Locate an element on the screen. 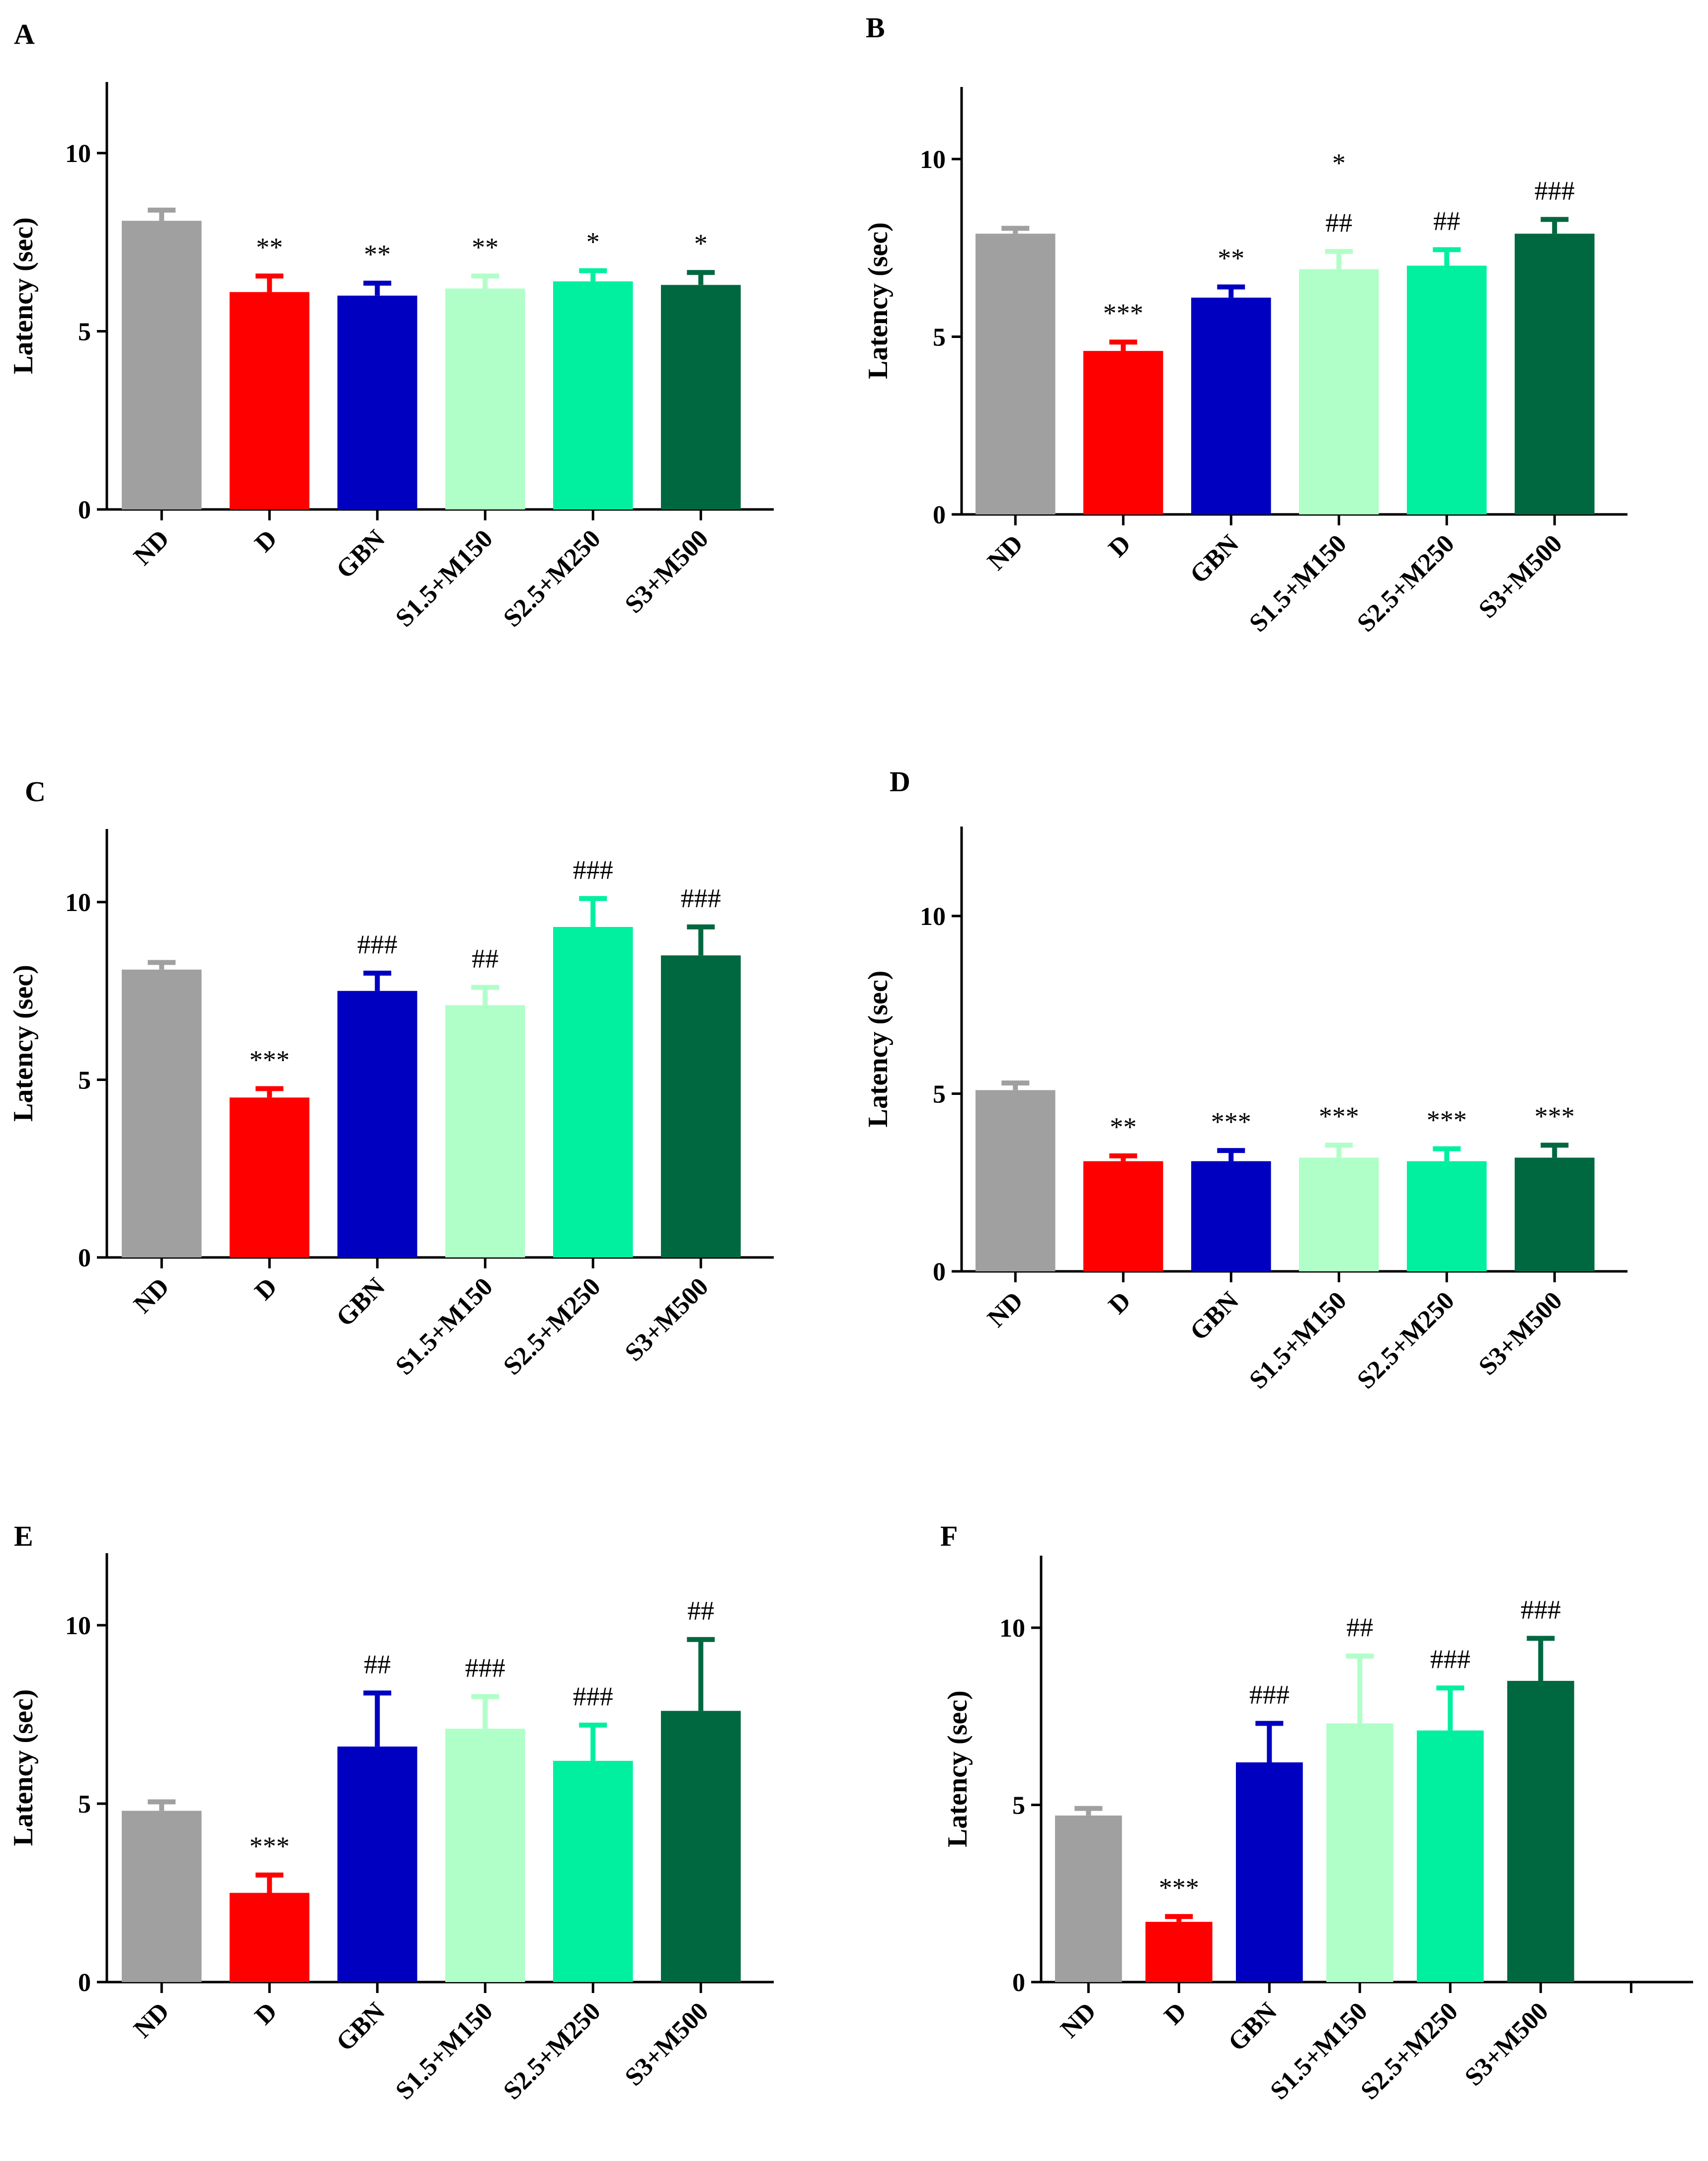 This screenshot has width=1708, height=2161. panel-letter: D is located at coordinates (900, 781).